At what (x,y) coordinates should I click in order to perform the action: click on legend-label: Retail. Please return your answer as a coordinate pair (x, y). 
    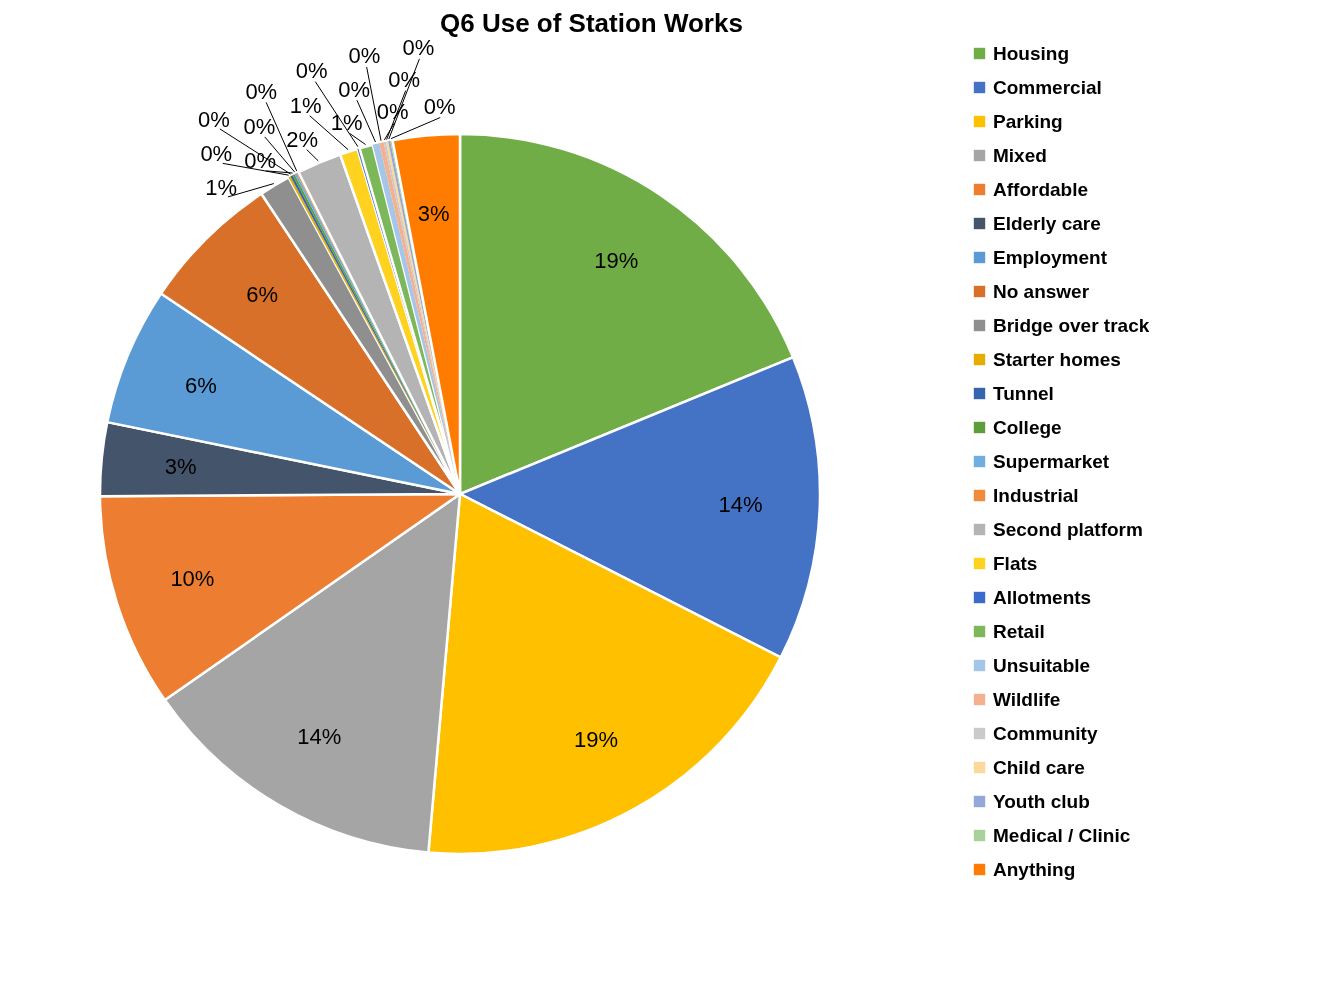
    Looking at the image, I should click on (1019, 631).